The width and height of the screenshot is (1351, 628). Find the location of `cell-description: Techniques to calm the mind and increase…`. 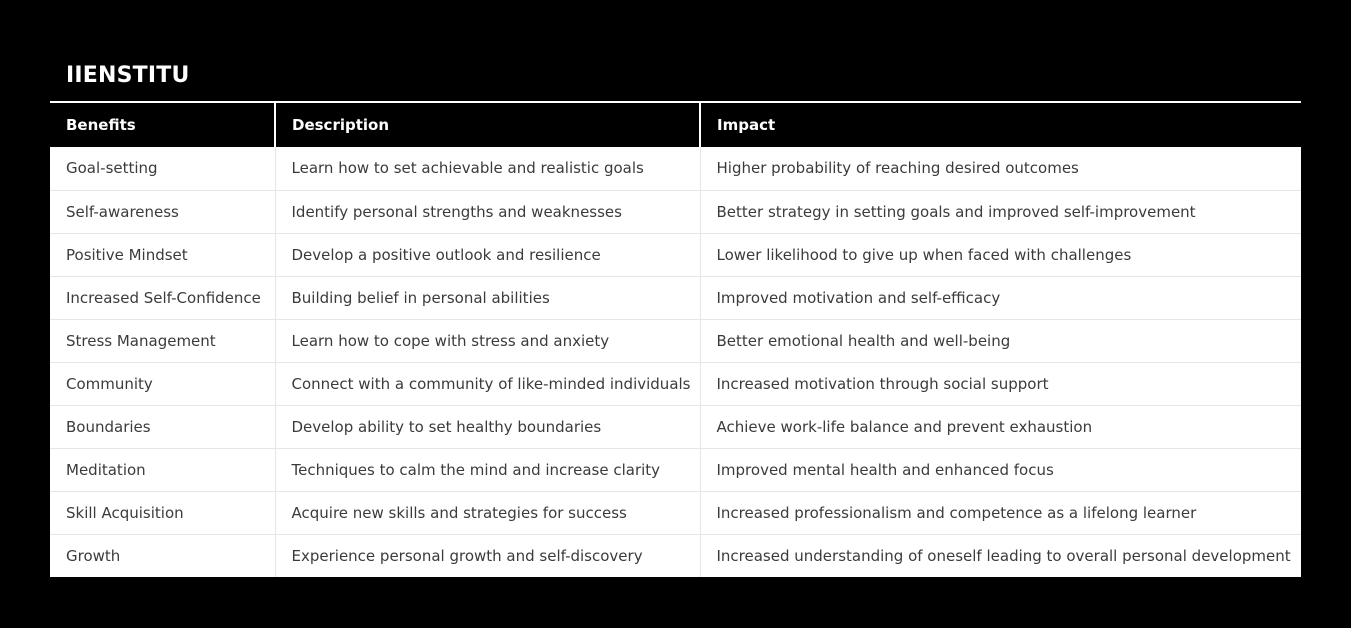

cell-description: Techniques to calm the mind and increase… is located at coordinates (487, 469).